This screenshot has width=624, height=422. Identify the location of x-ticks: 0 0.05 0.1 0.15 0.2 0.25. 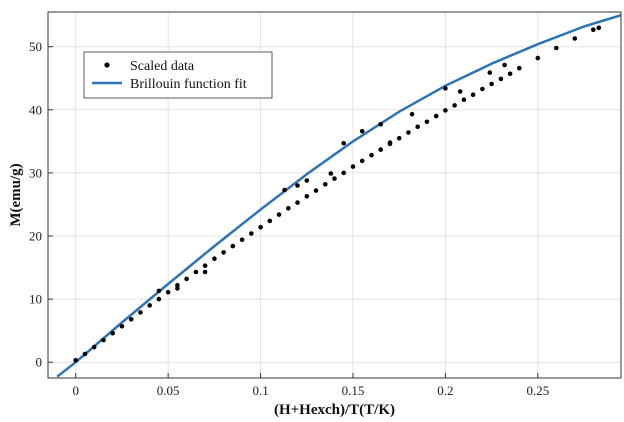
(310, 385).